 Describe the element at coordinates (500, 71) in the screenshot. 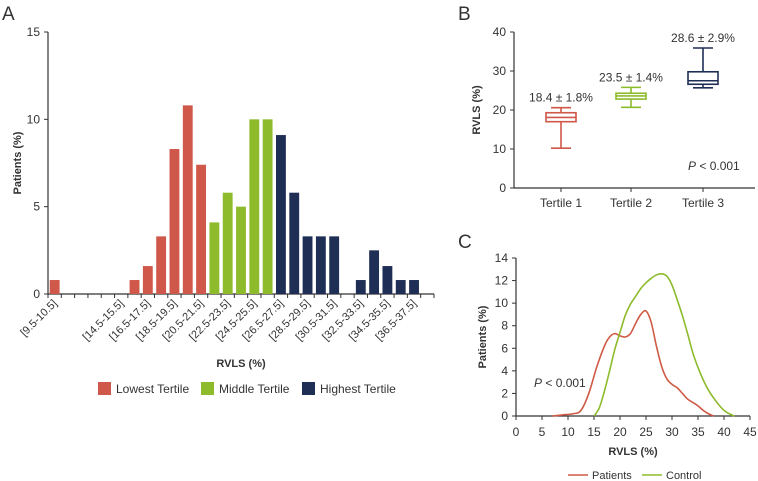

I see `b-y-tick-label: 30` at that location.